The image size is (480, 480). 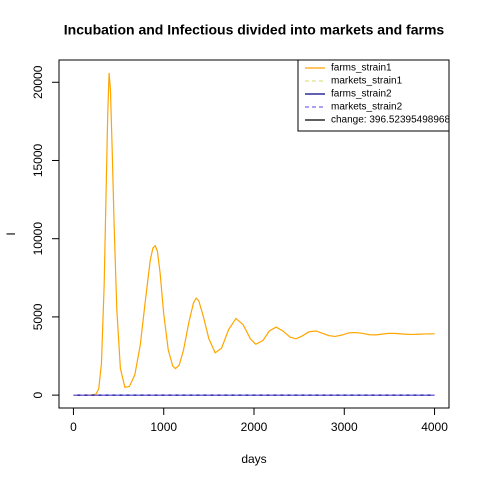 I want to click on legend-label: change: 396.52395498968, so click(x=390, y=120).